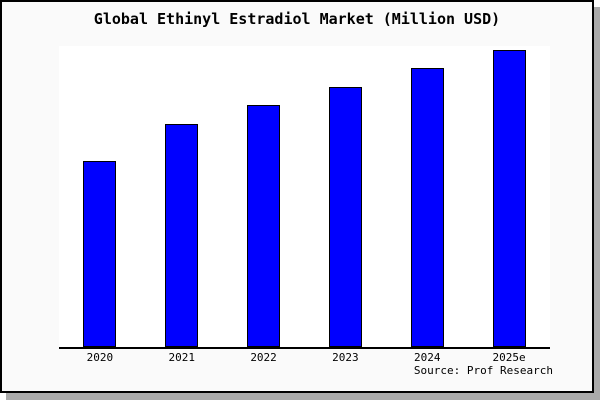 This screenshot has height=400, width=600. What do you see at coordinates (483, 370) in the screenshot?
I see `source-text: Source: Prof Research` at bounding box center [483, 370].